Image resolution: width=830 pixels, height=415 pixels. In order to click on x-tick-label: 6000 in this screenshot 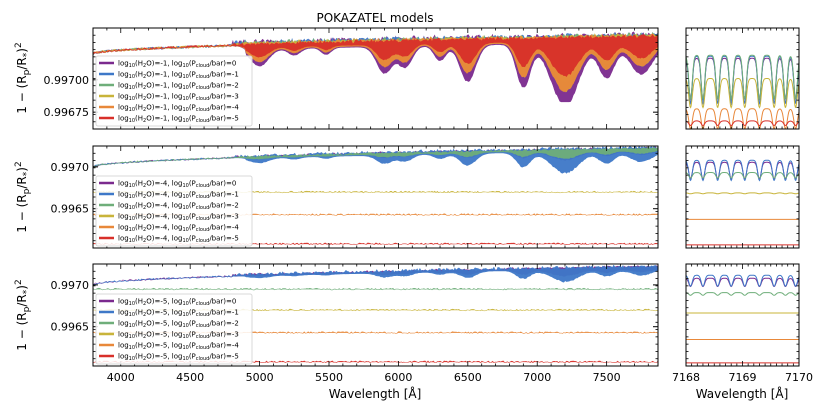, I will do `click(398, 377)`.